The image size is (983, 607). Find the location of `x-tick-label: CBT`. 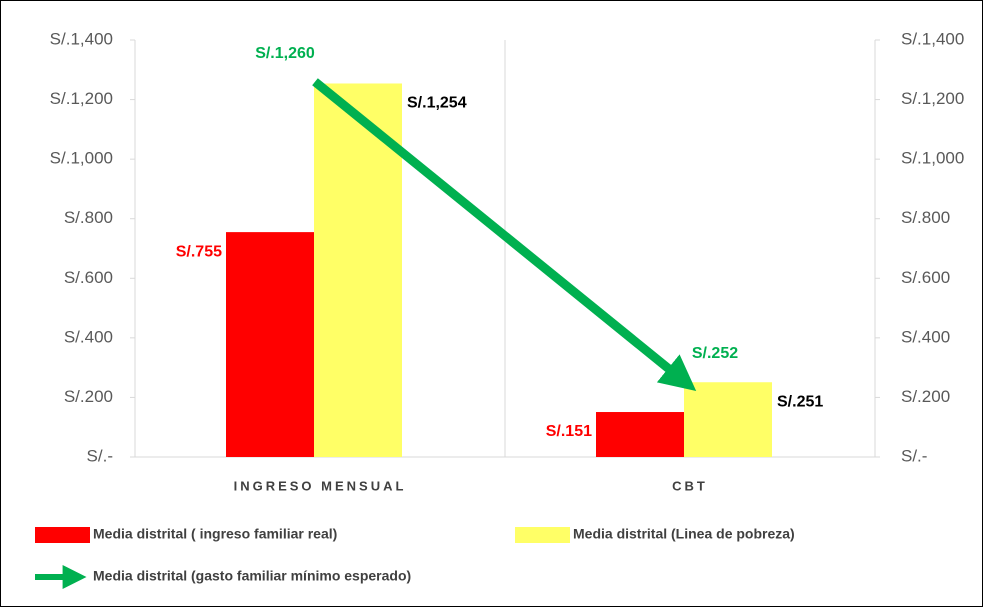

x-tick-label: CBT is located at coordinates (690, 485).